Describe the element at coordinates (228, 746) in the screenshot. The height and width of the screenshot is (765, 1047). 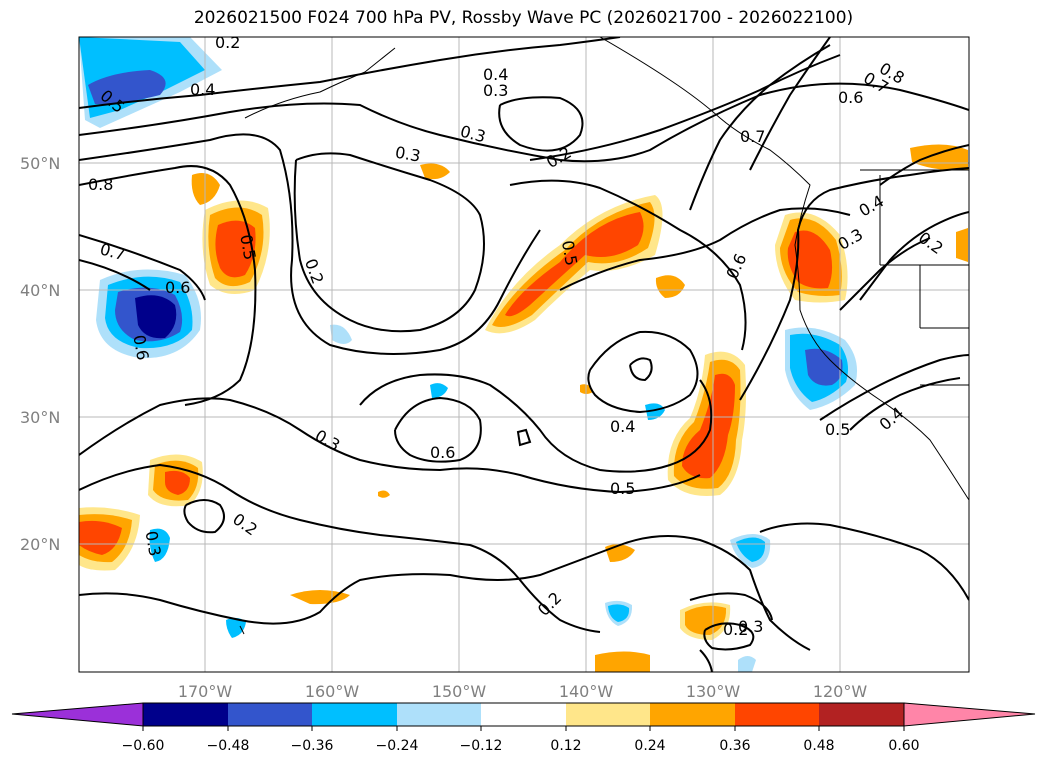
I see `colorbar-tick-label: −0.48` at that location.